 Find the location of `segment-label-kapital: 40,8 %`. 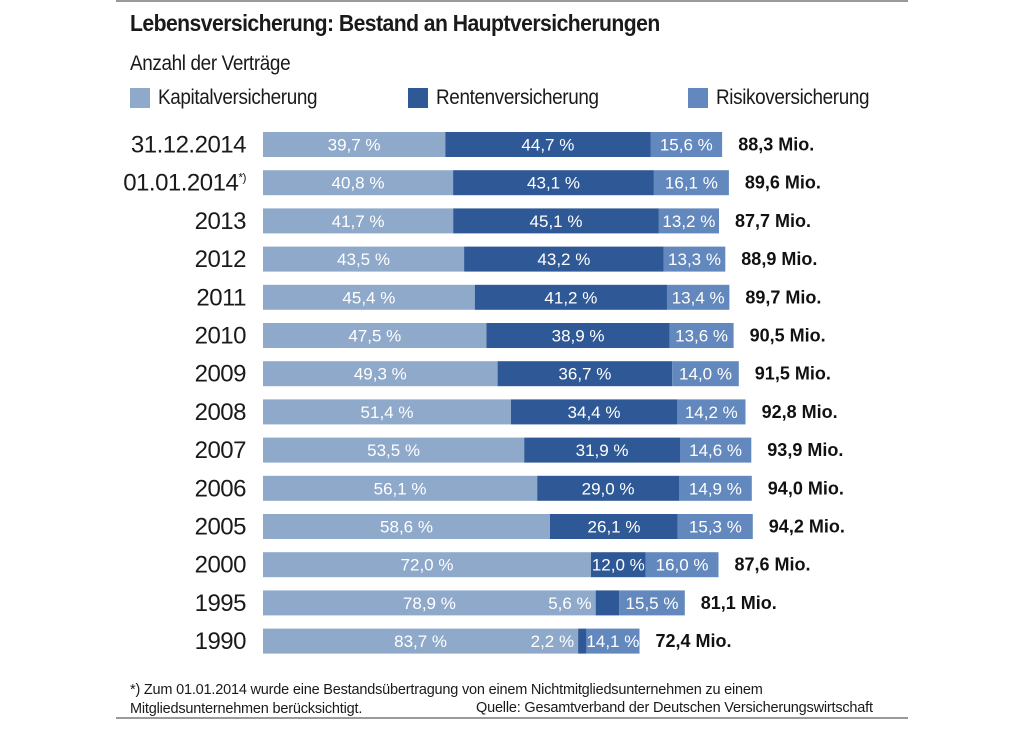

segment-label-kapital: 40,8 % is located at coordinates (358, 183).